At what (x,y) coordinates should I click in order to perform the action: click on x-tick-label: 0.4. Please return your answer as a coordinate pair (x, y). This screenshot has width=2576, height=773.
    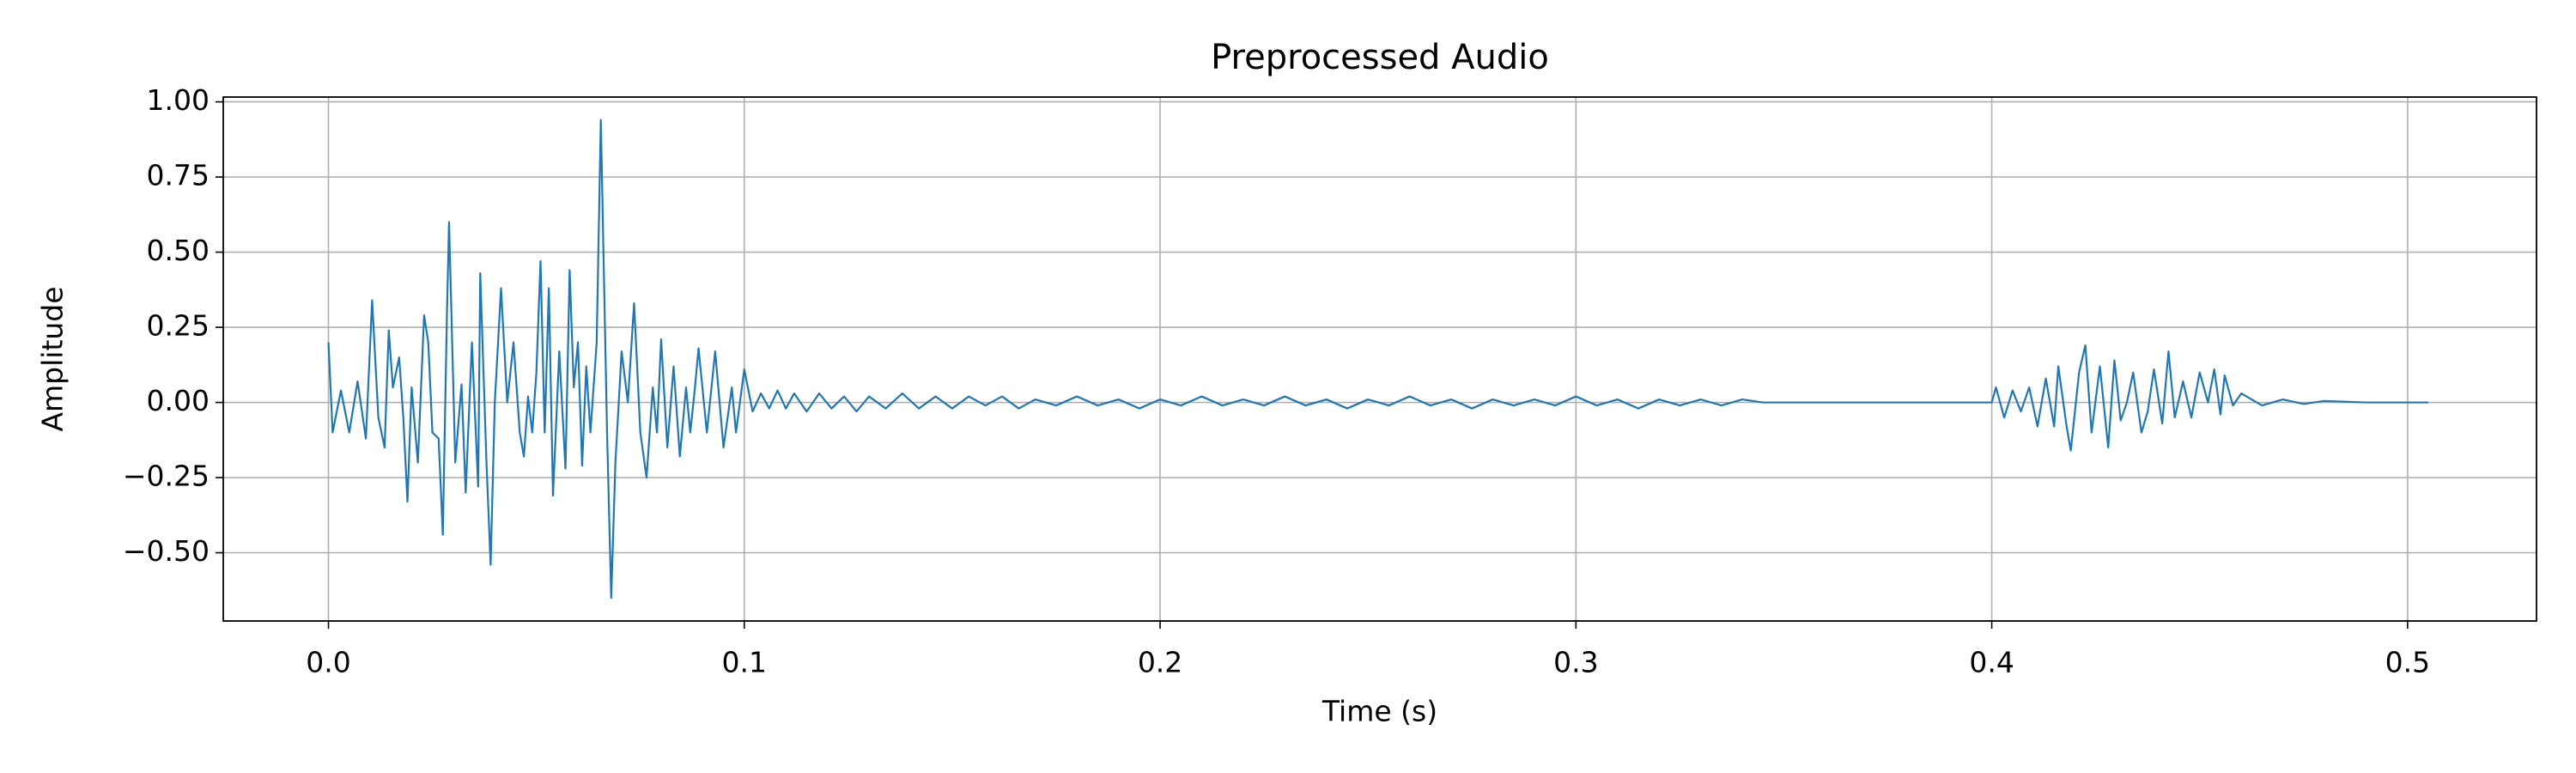
    Looking at the image, I should click on (1991, 662).